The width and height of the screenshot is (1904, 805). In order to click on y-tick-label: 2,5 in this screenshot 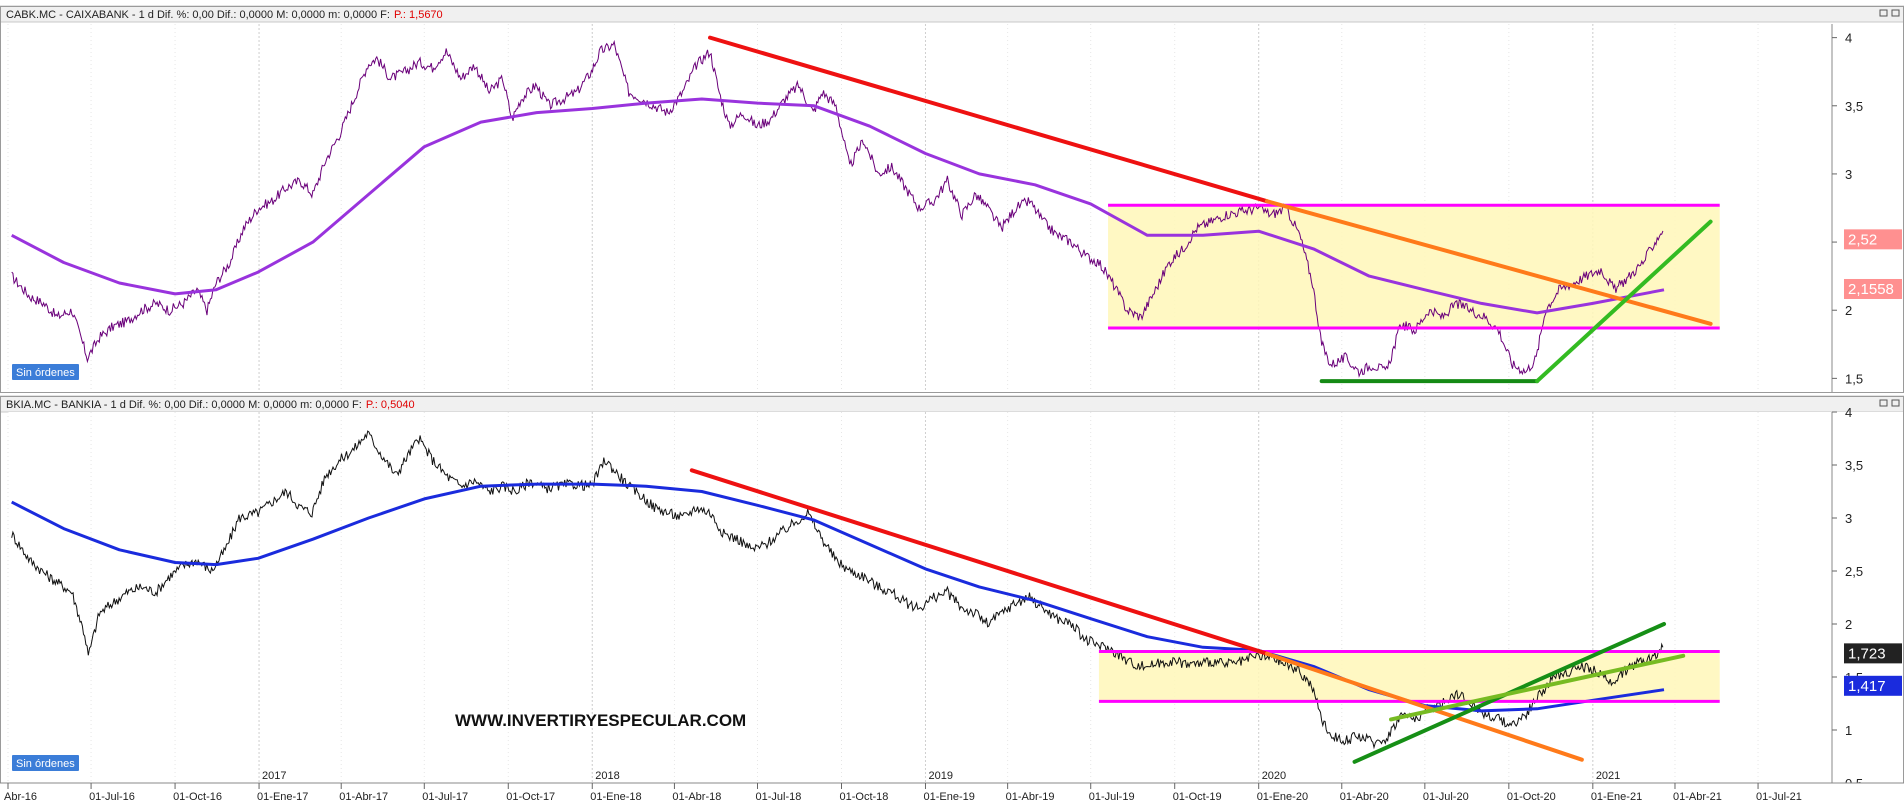, I will do `click(1854, 571)`.